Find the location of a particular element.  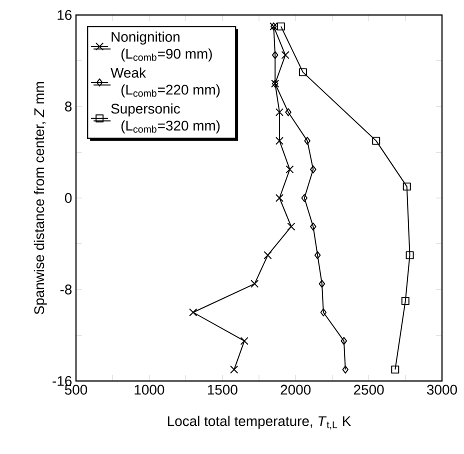

x-tick-label: 1000 is located at coordinates (149, 389).